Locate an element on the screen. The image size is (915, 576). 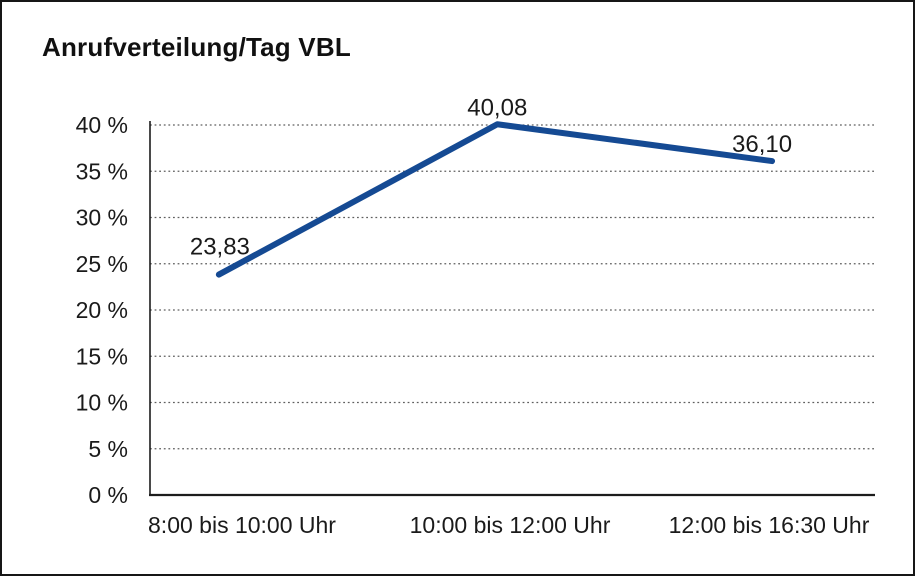
data-point-label: 40,08 is located at coordinates (497, 107).